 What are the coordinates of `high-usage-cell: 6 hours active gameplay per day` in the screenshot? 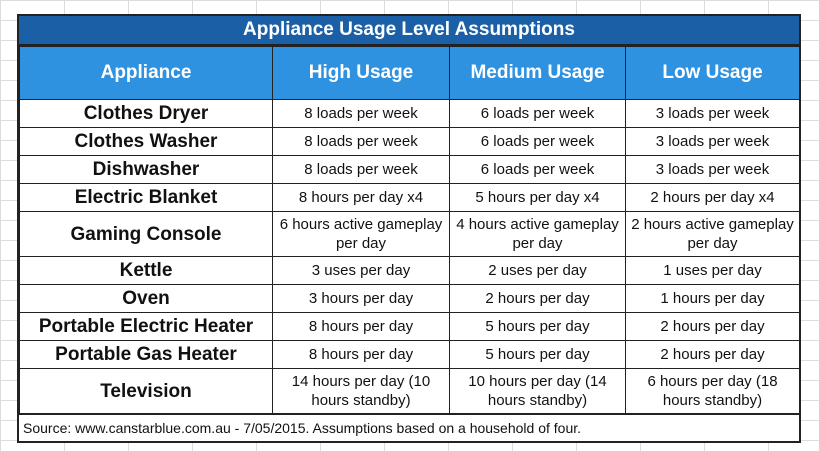 It's located at (361, 234).